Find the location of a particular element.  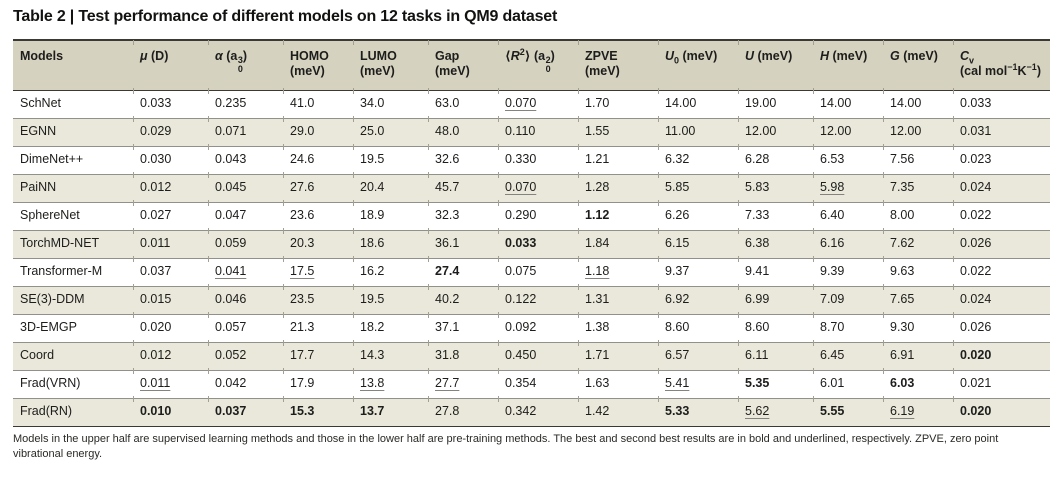

value-cell: 25.0 is located at coordinates (390, 131).